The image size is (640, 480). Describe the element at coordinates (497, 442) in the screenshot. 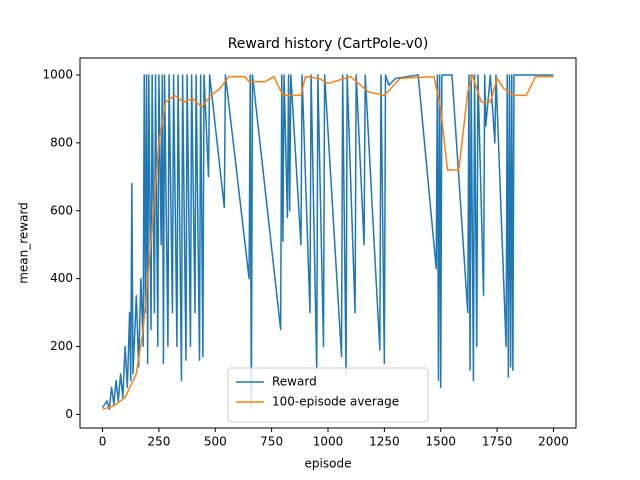

I see `x-tick-label: 1750` at that location.